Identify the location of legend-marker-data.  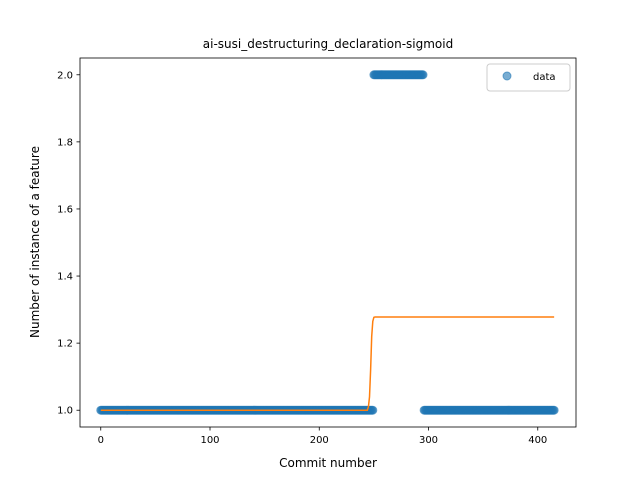
(507, 76).